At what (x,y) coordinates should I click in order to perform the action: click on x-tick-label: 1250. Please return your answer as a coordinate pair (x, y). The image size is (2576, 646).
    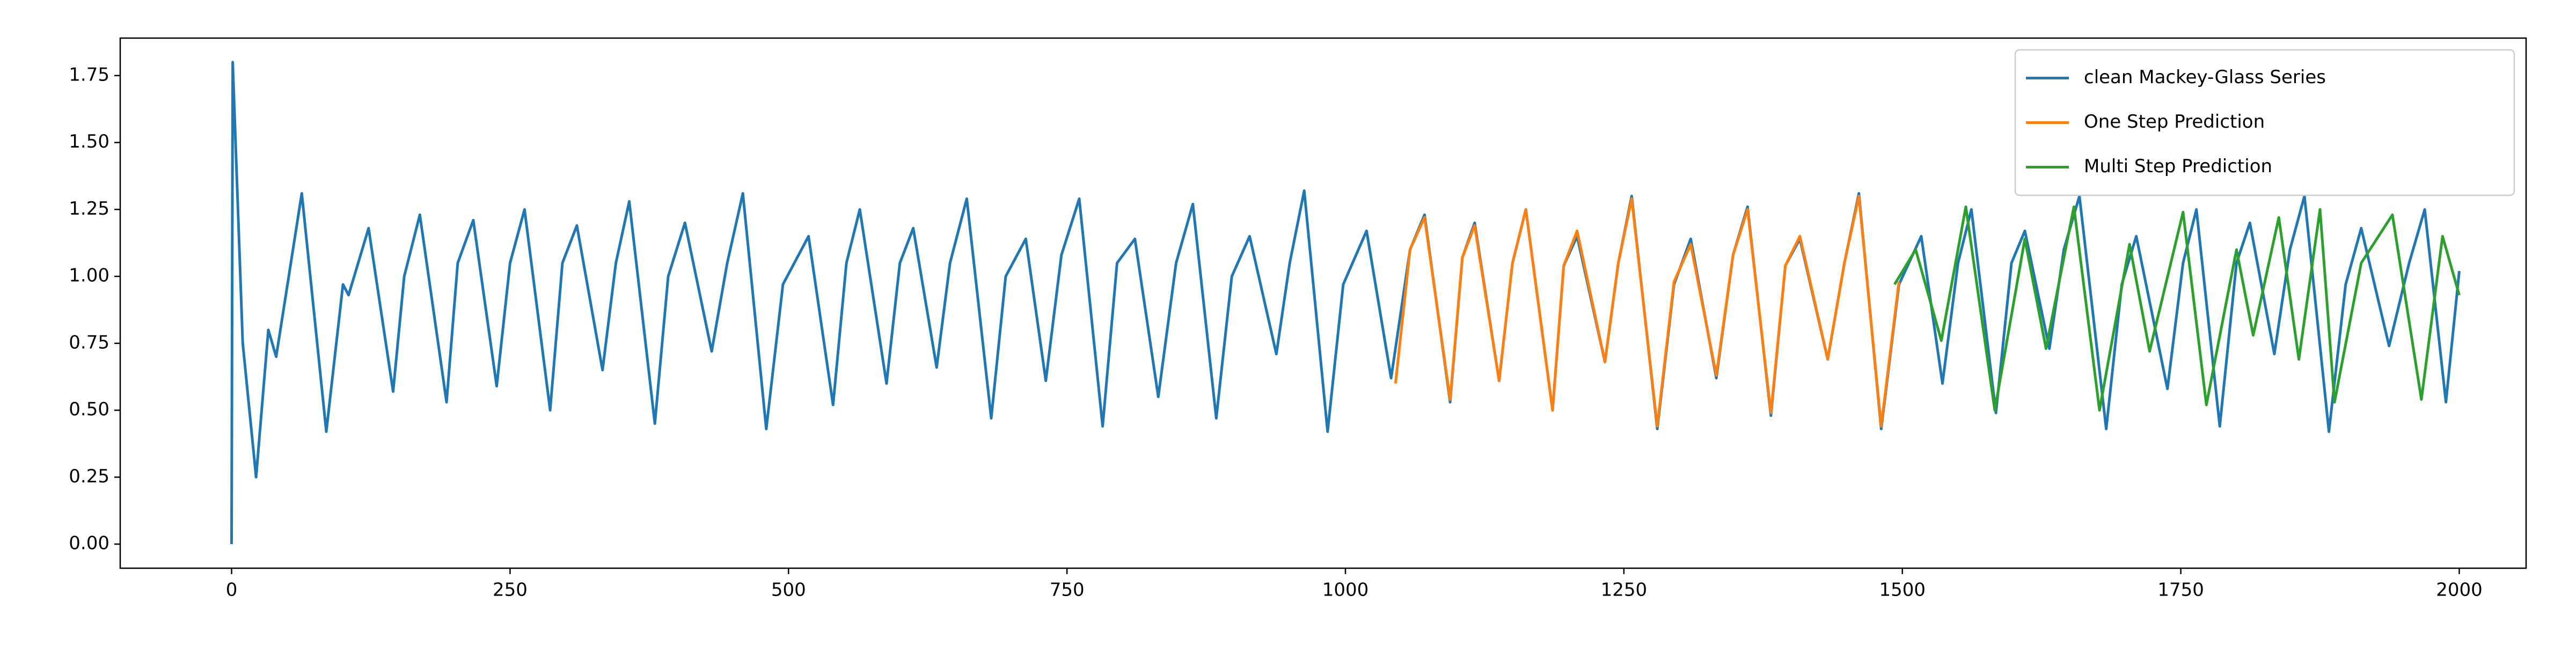
    Looking at the image, I should click on (1624, 590).